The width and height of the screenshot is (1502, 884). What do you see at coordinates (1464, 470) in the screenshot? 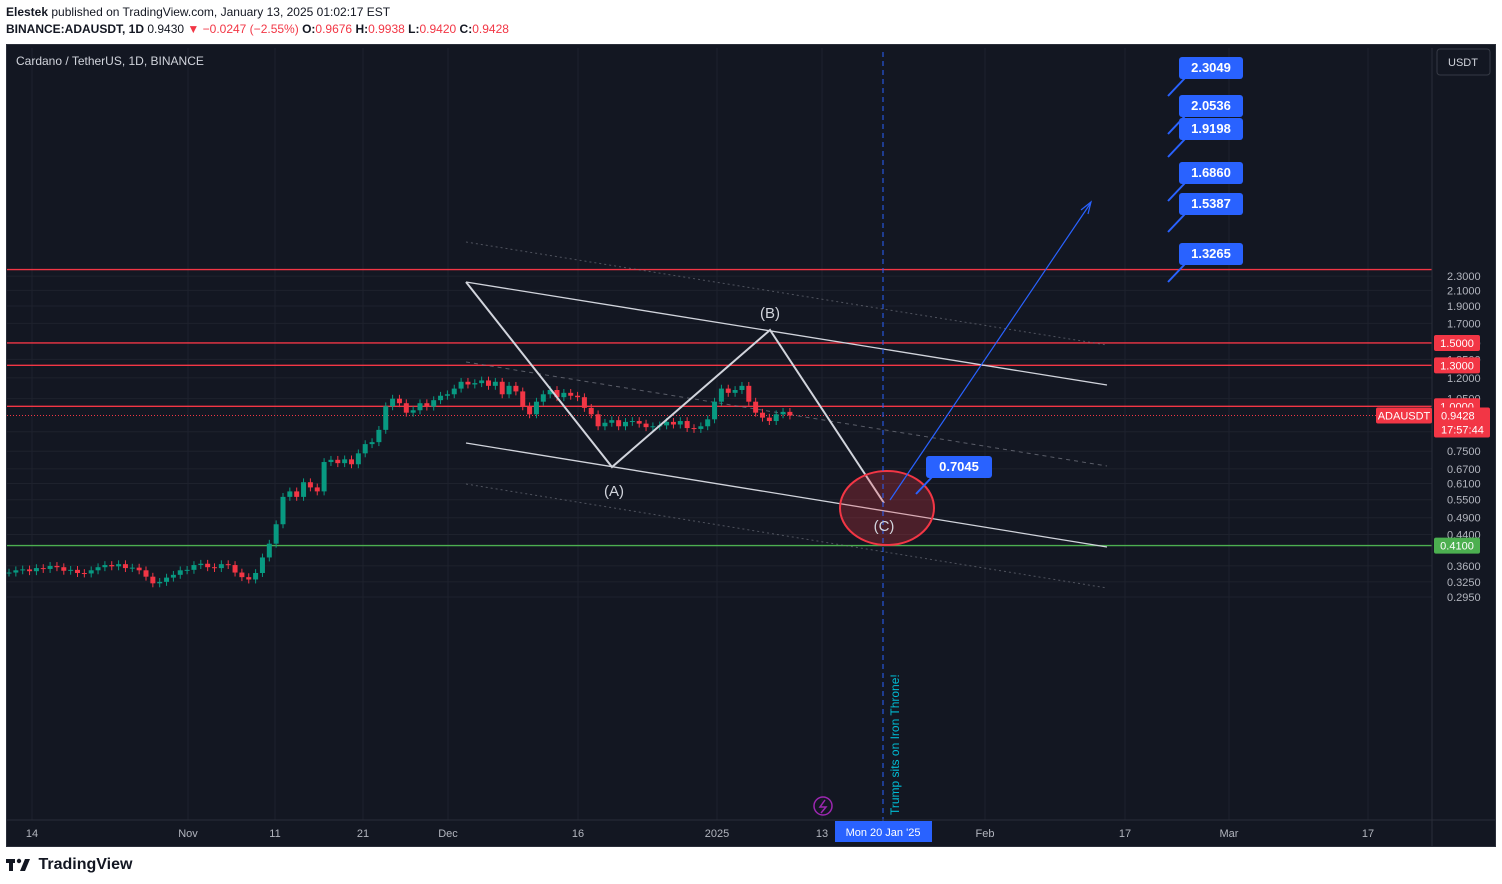
I see `y-tick-label: 0.6700` at bounding box center [1464, 470].